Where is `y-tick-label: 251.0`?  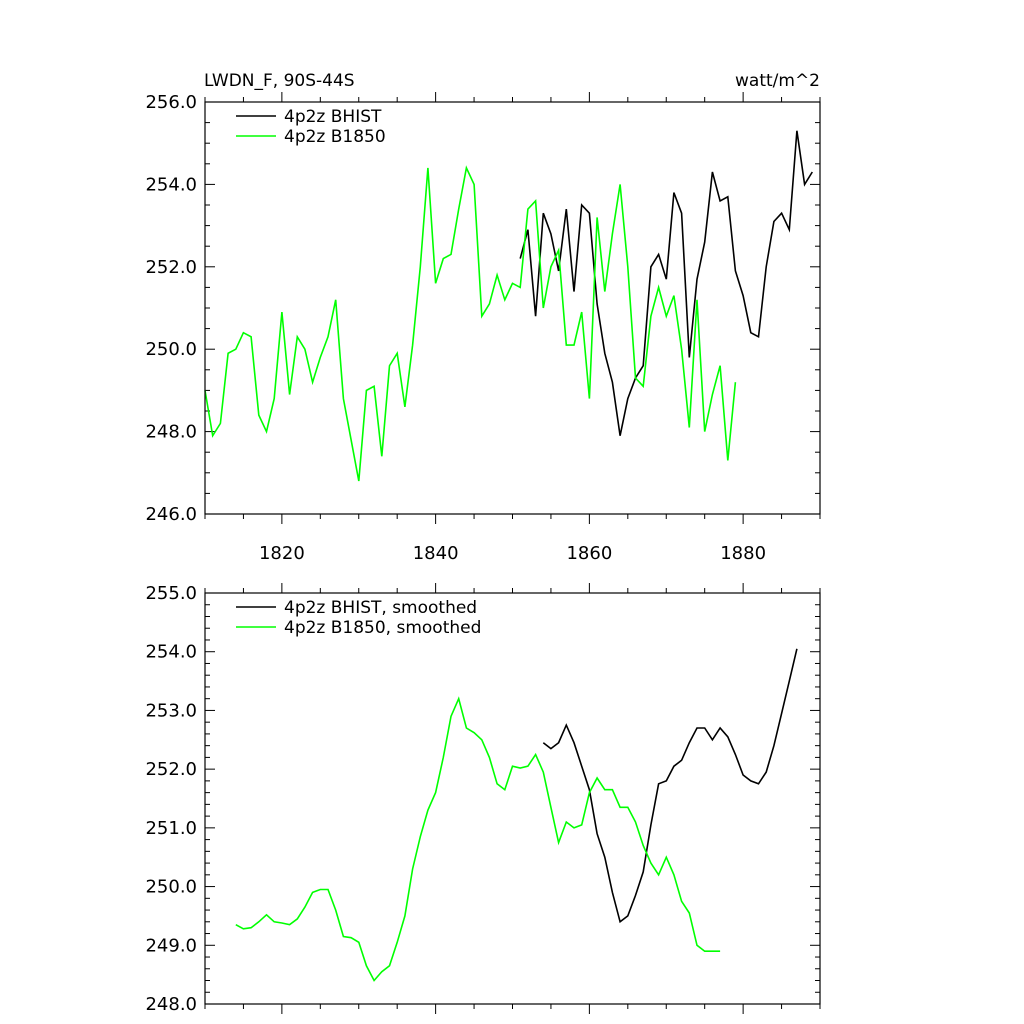
y-tick-label: 251.0 is located at coordinates (171, 828).